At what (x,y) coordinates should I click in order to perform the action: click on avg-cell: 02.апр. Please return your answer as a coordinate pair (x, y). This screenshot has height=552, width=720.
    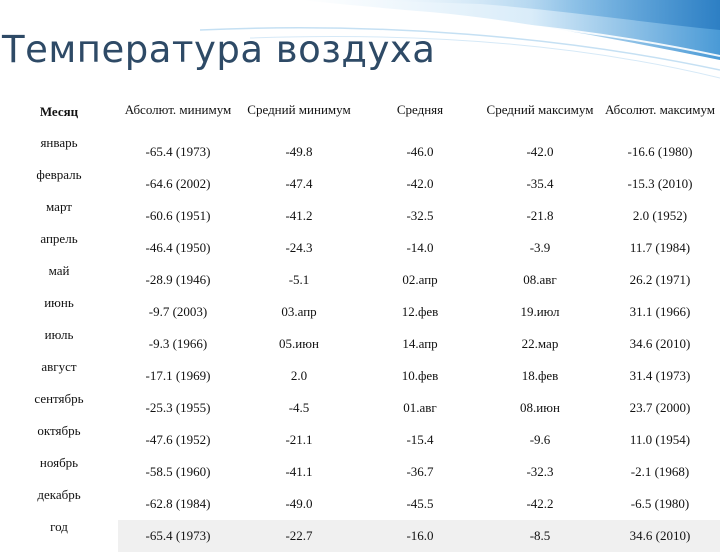
    Looking at the image, I should click on (420, 279).